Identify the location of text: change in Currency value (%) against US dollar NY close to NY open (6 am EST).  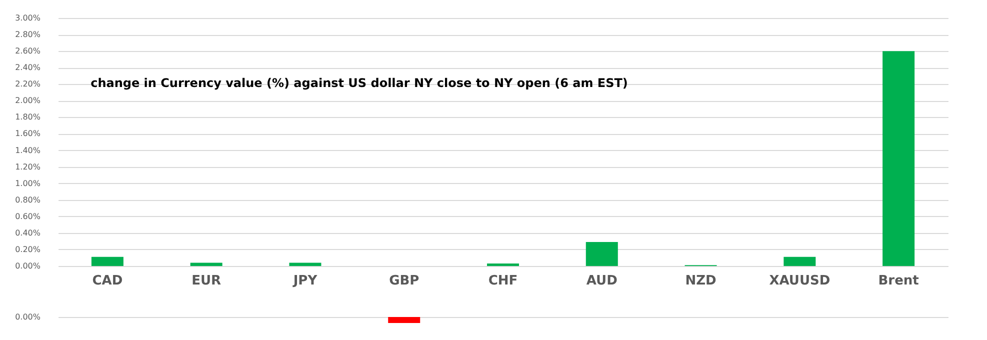
(359, 83).